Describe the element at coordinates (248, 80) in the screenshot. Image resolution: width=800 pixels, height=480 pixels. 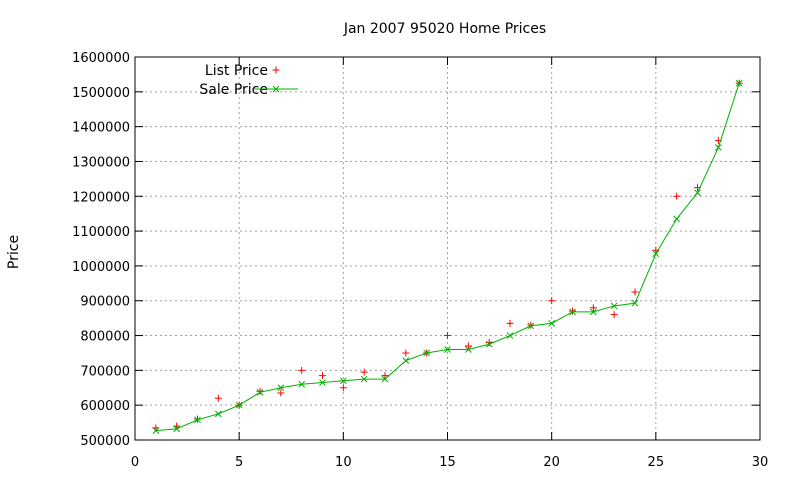
I see `legend: List Price Sale Price` at that location.